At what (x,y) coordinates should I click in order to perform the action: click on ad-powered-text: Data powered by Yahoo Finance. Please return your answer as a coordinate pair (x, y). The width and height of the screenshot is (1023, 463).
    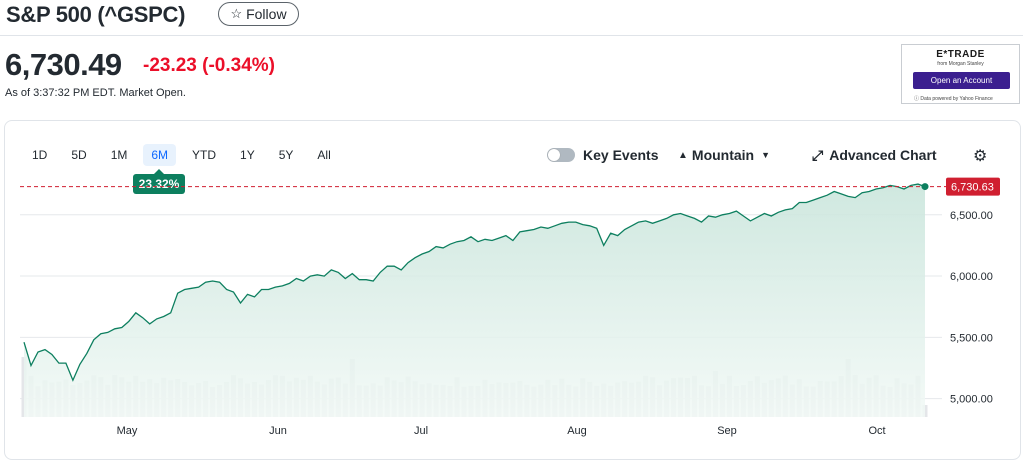
    Looking at the image, I should click on (956, 99).